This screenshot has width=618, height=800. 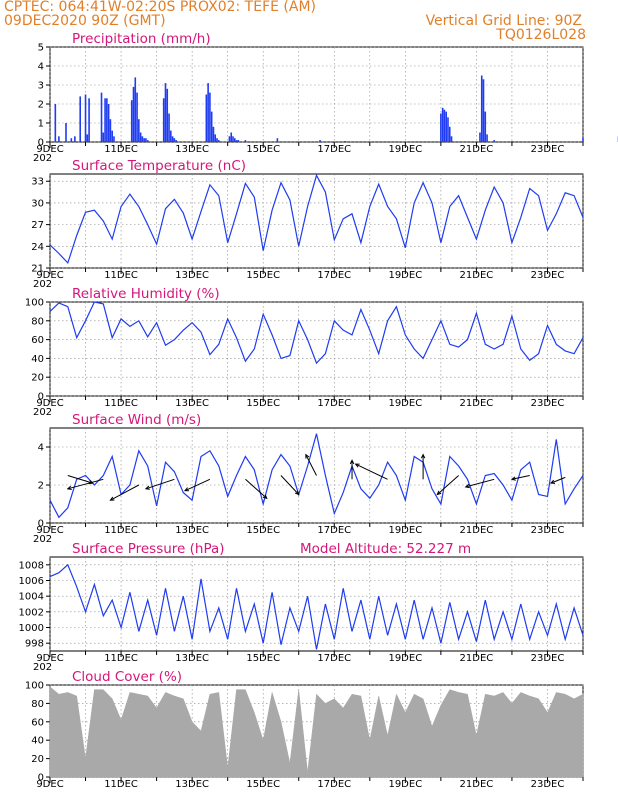 I want to click on precip-year-label: 202, so click(x=42, y=158).